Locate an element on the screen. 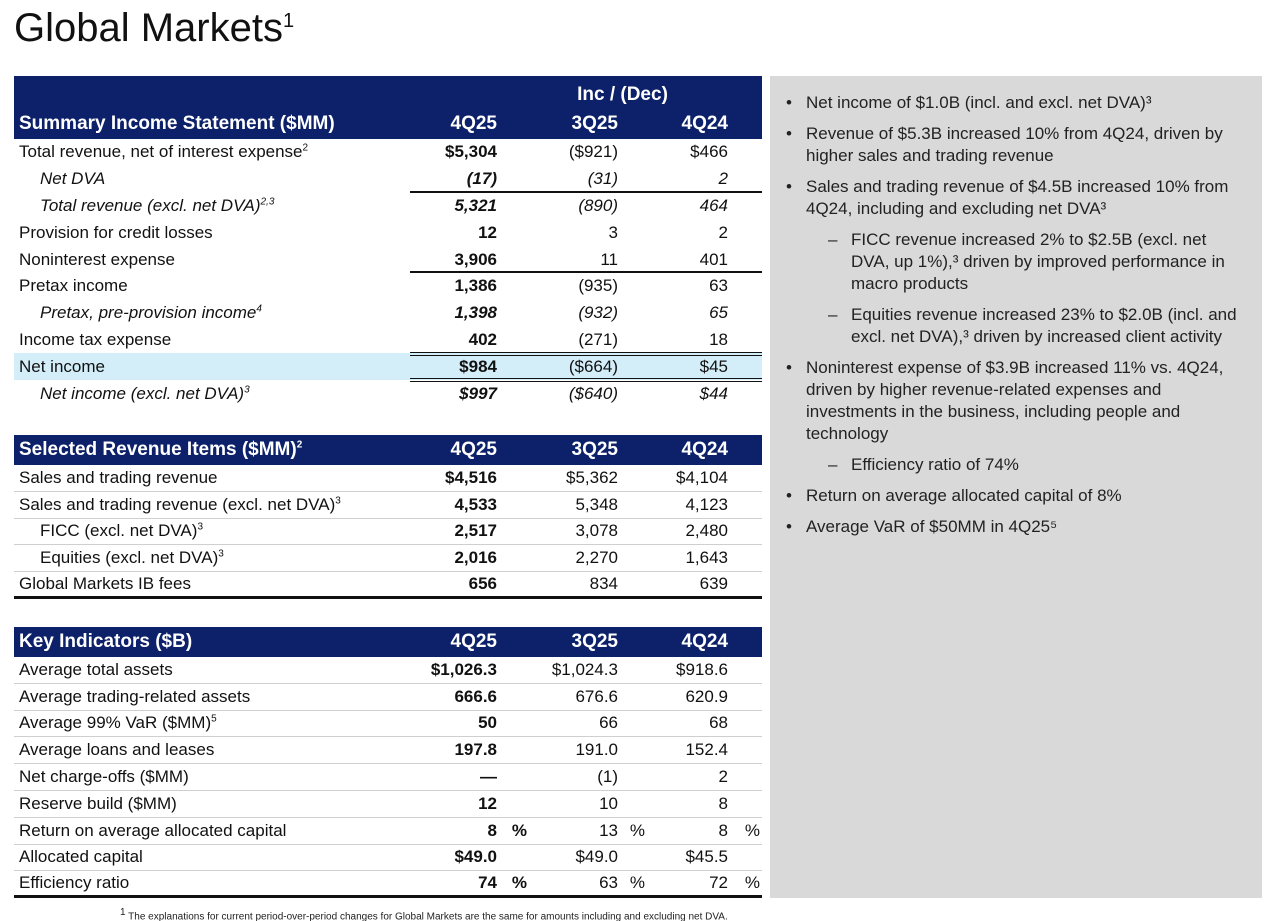  row-label: Net charge-offs ($MM) is located at coordinates (212, 777).